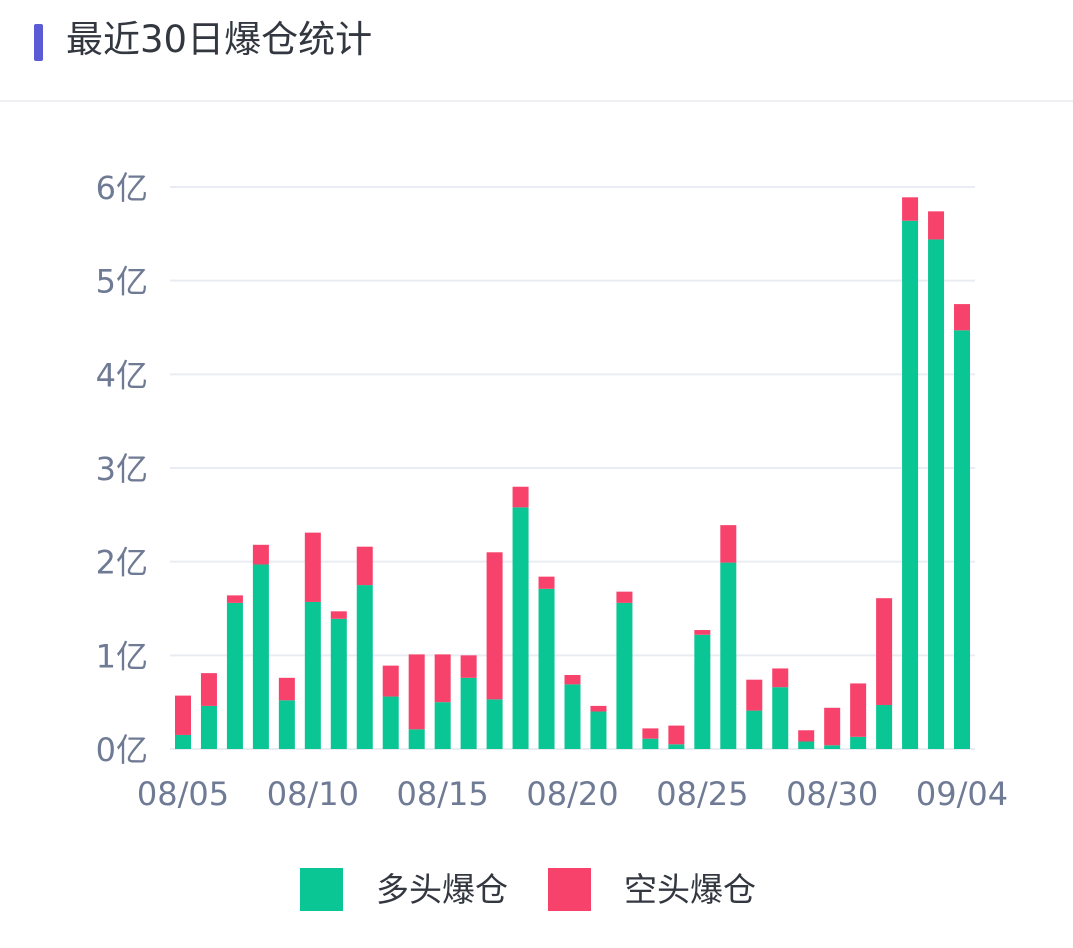  Describe the element at coordinates (38, 42) in the screenshot. I see `header-accent-bar` at that location.